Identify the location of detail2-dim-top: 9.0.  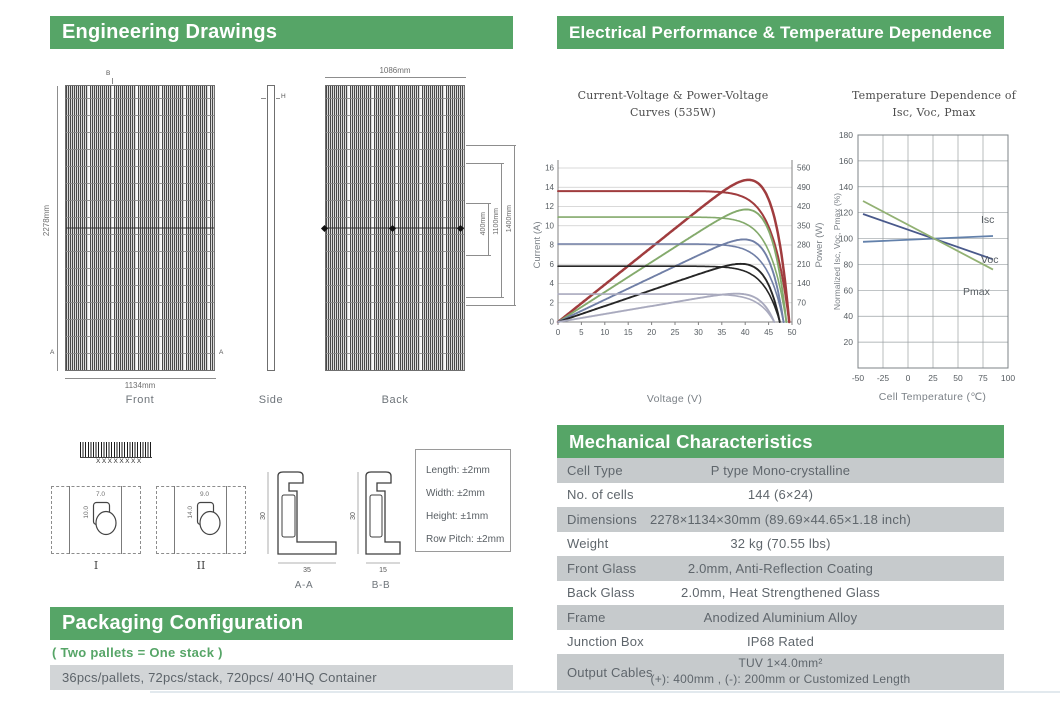
(205, 494).